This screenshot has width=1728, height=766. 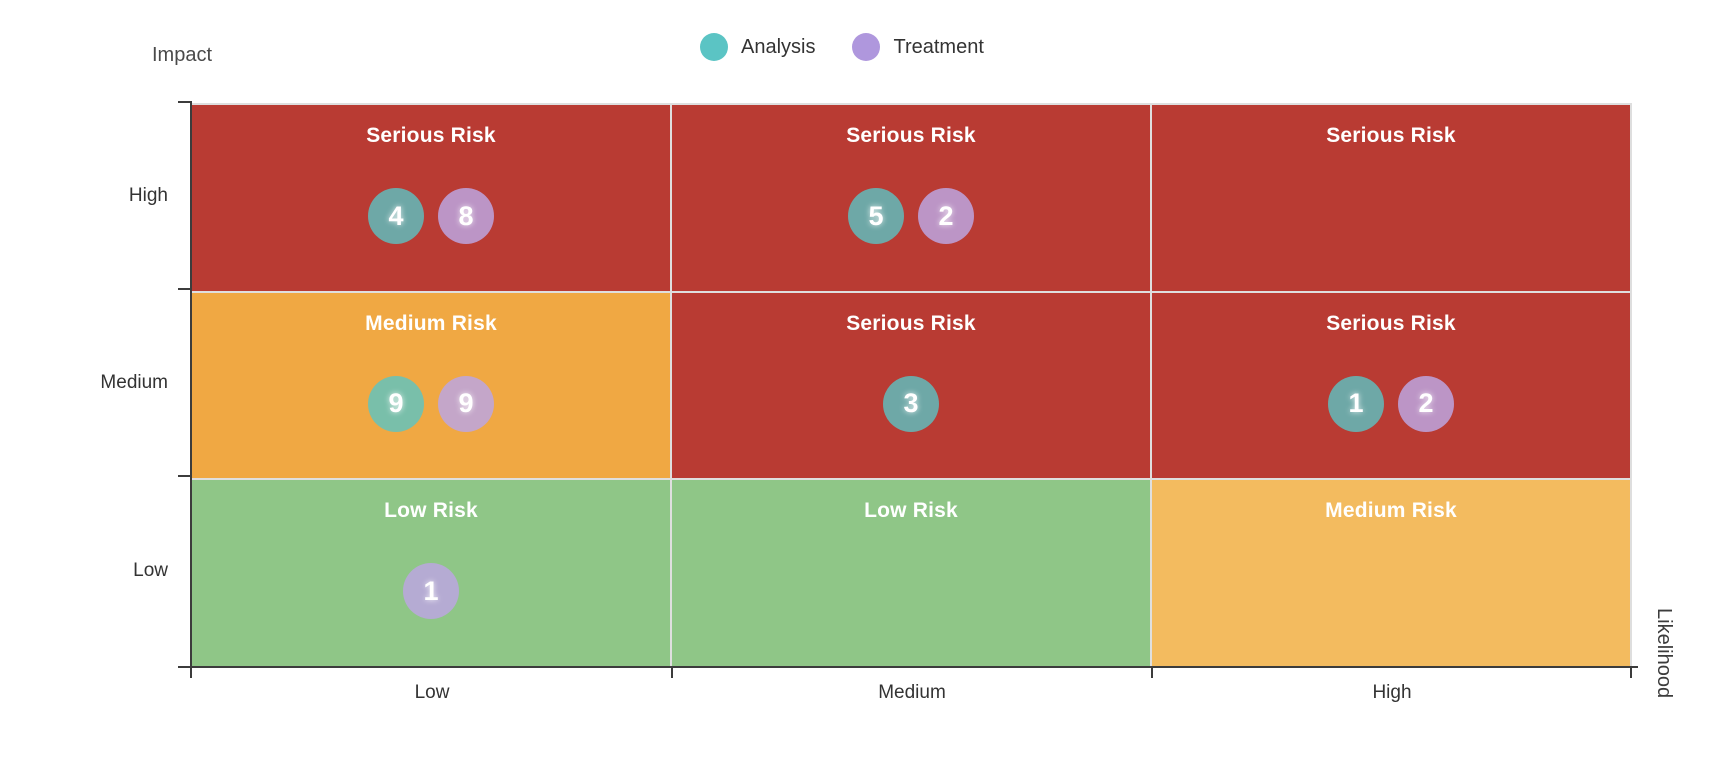 What do you see at coordinates (911, 573) in the screenshot?
I see `matrix-cell-low-medium: Low Risk` at bounding box center [911, 573].